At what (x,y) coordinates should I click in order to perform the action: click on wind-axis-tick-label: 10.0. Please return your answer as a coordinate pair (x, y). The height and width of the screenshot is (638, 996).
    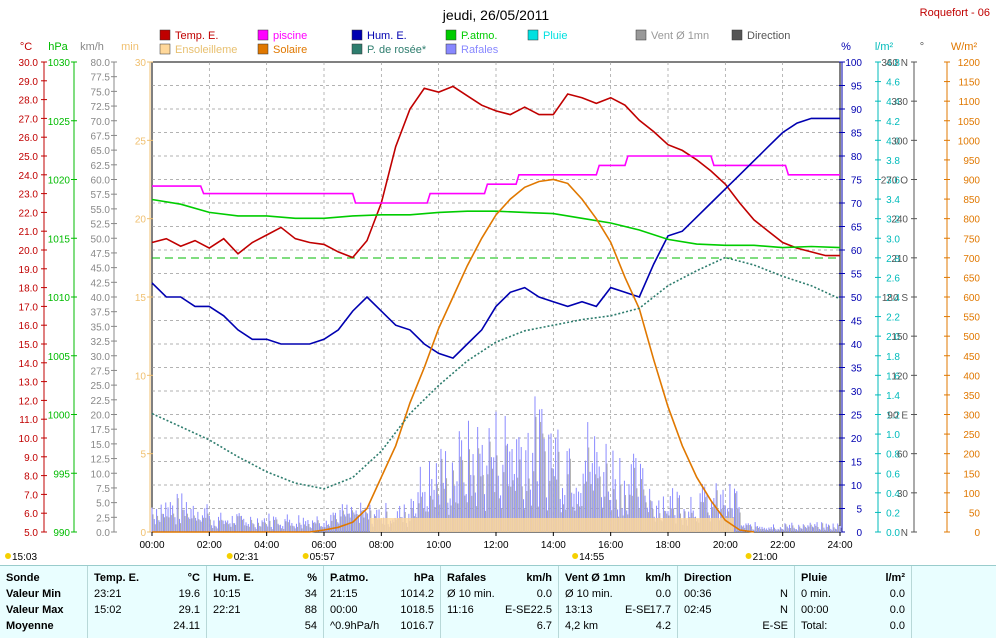
    Looking at the image, I should click on (101, 474).